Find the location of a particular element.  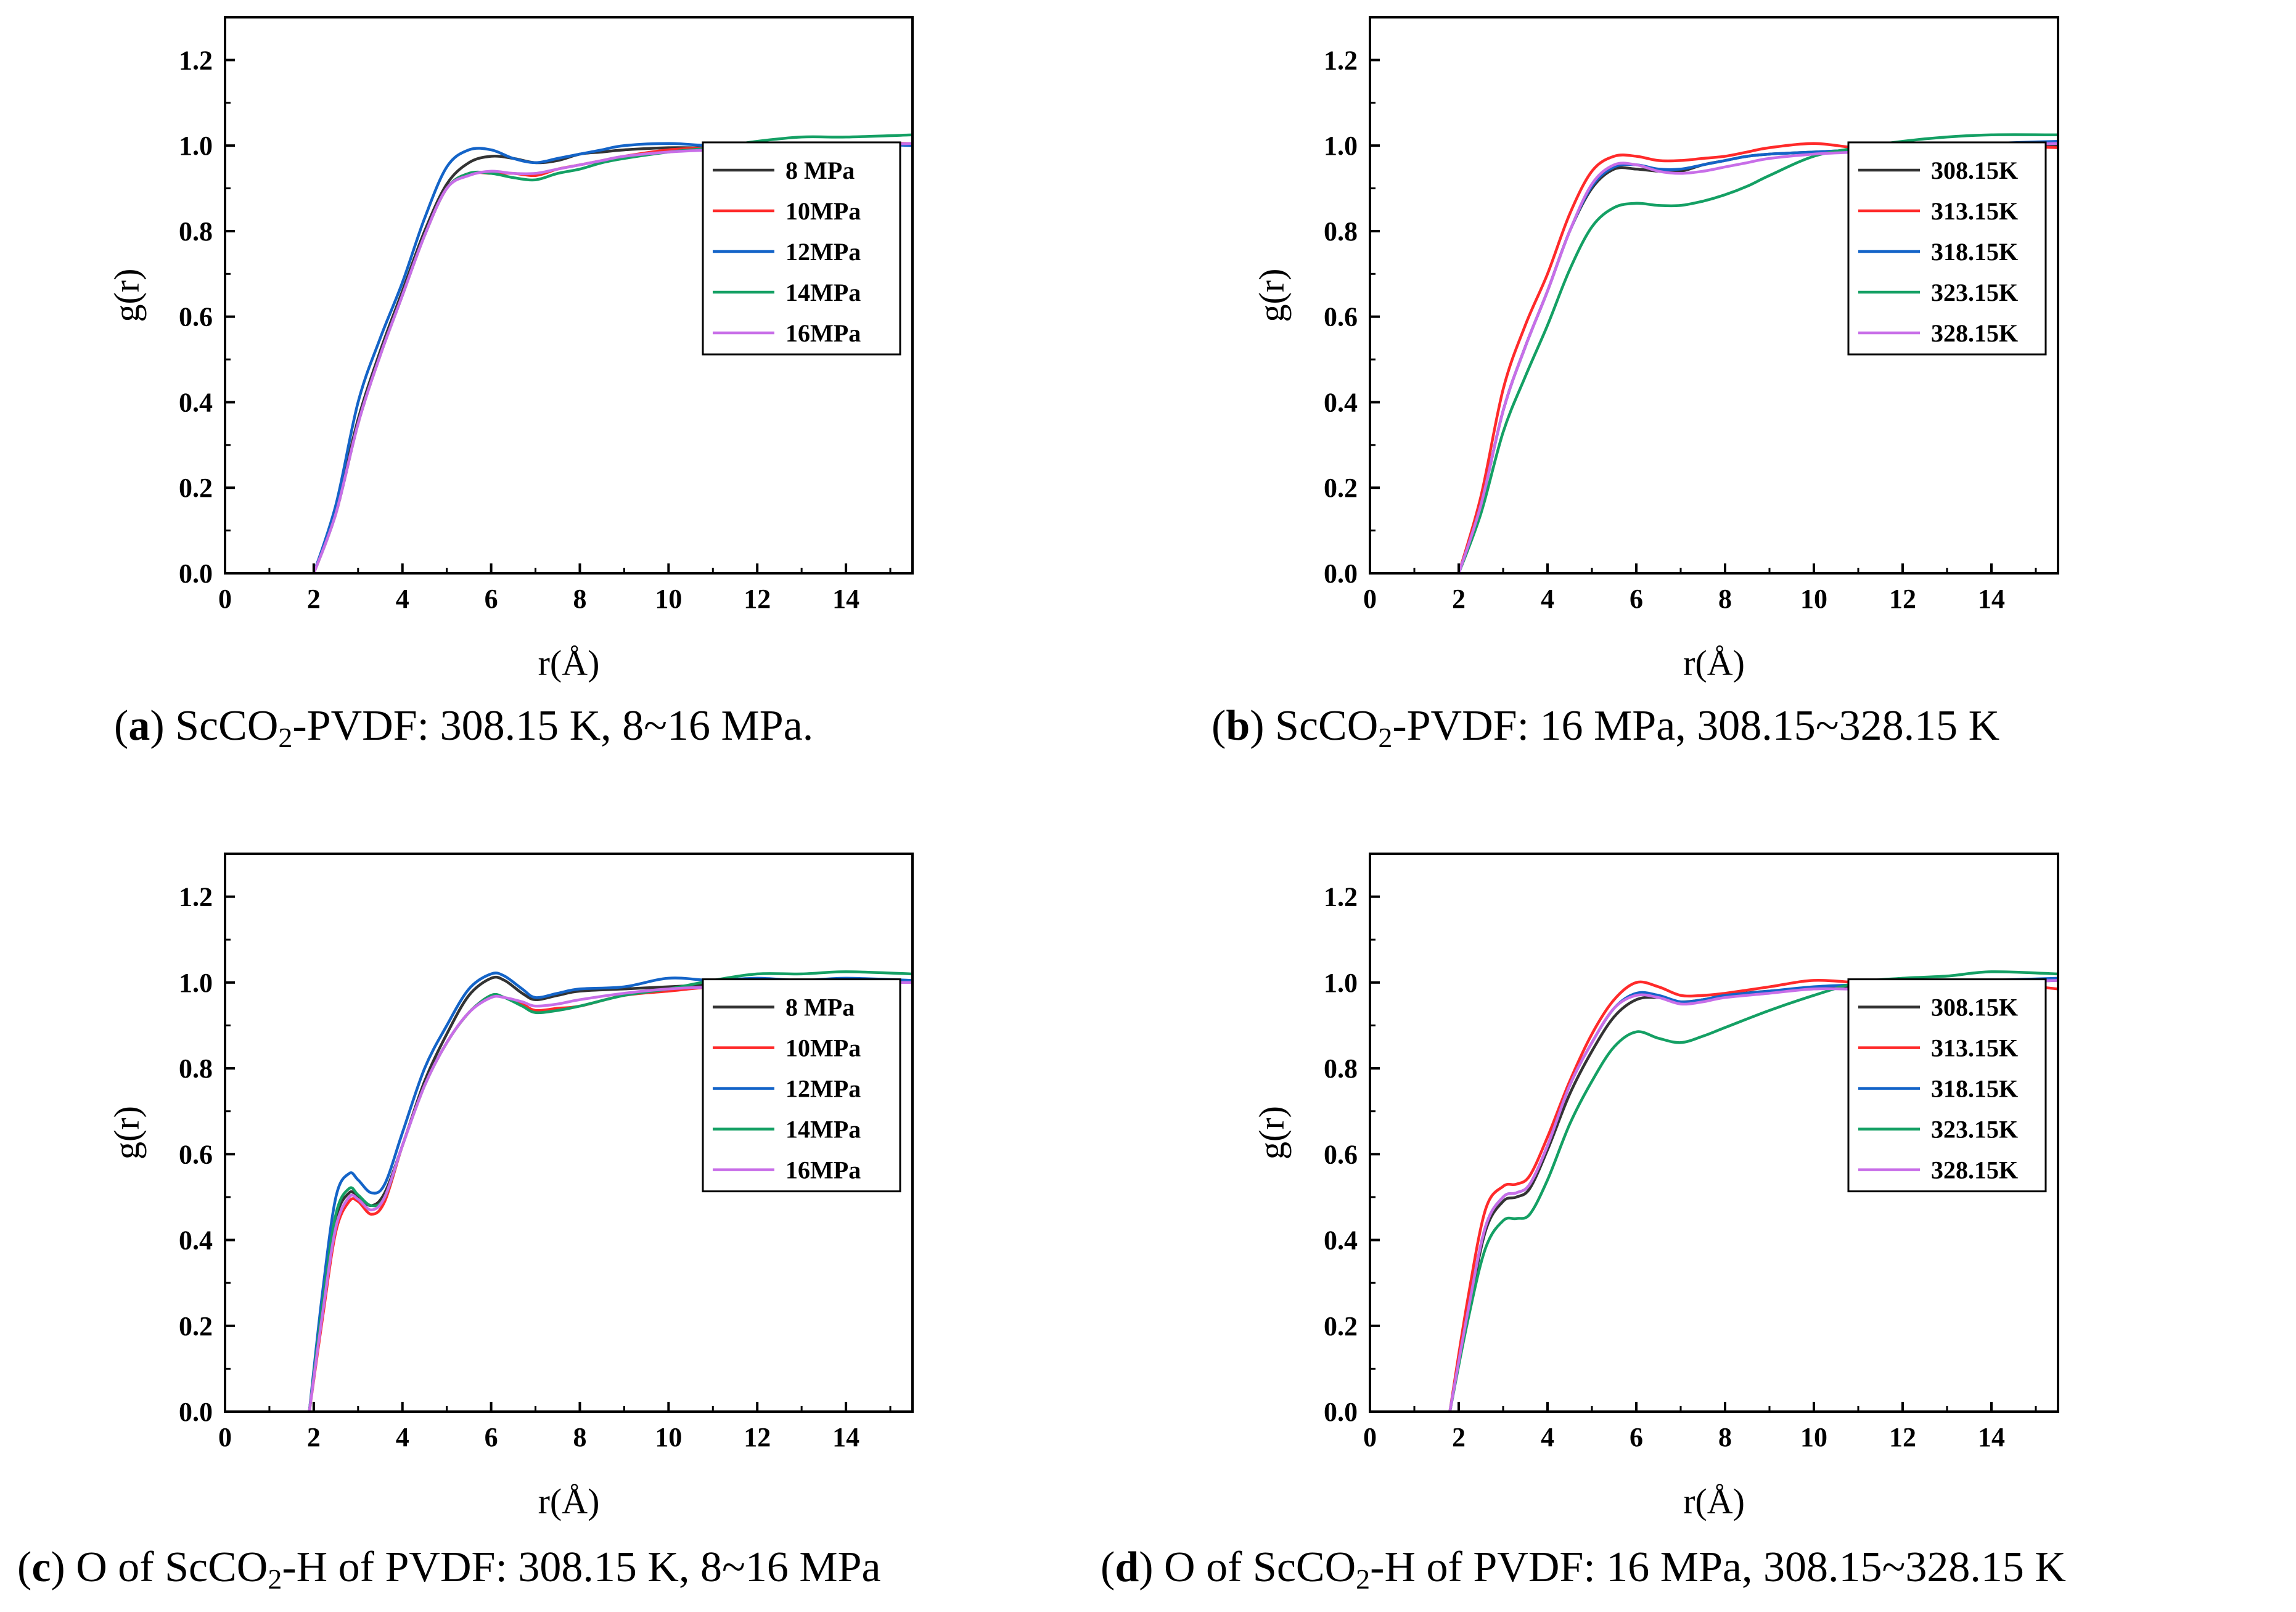

legend-label: 8 MPa is located at coordinates (820, 170).